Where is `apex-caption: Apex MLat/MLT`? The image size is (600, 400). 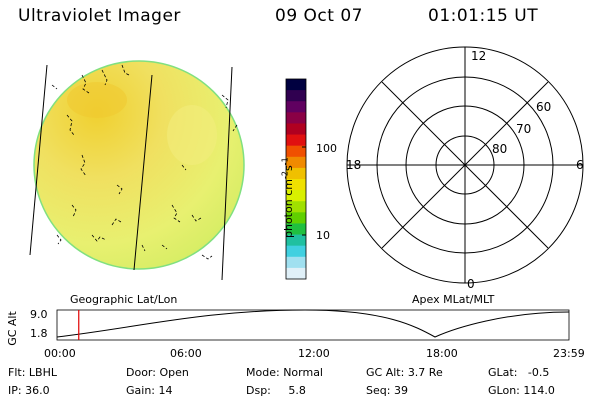 apex-caption: Apex MLat/MLT is located at coordinates (453, 299).